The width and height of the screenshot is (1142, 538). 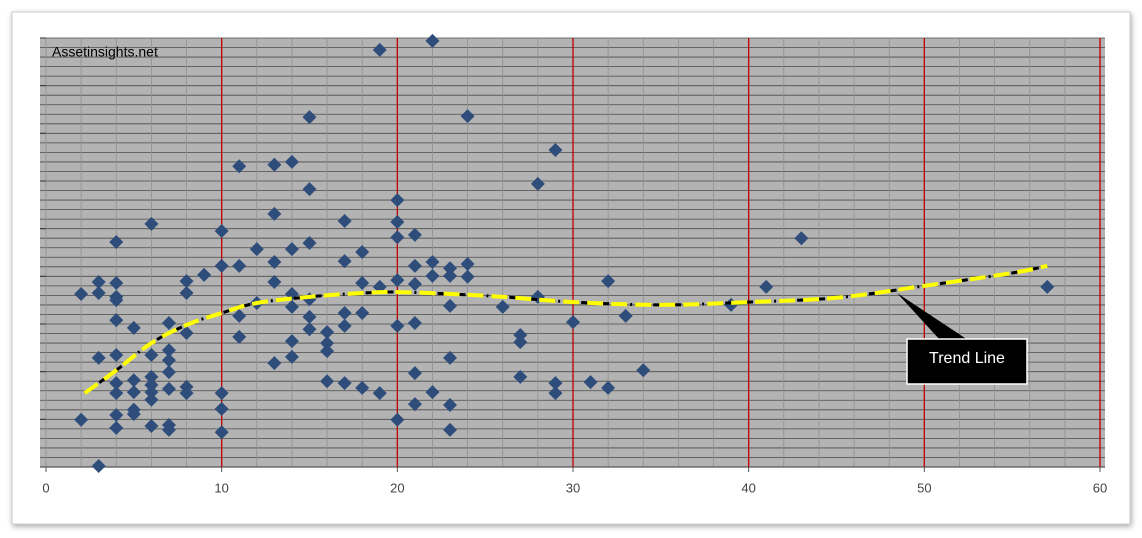 I want to click on x-tick-label: 10, so click(x=221, y=487).